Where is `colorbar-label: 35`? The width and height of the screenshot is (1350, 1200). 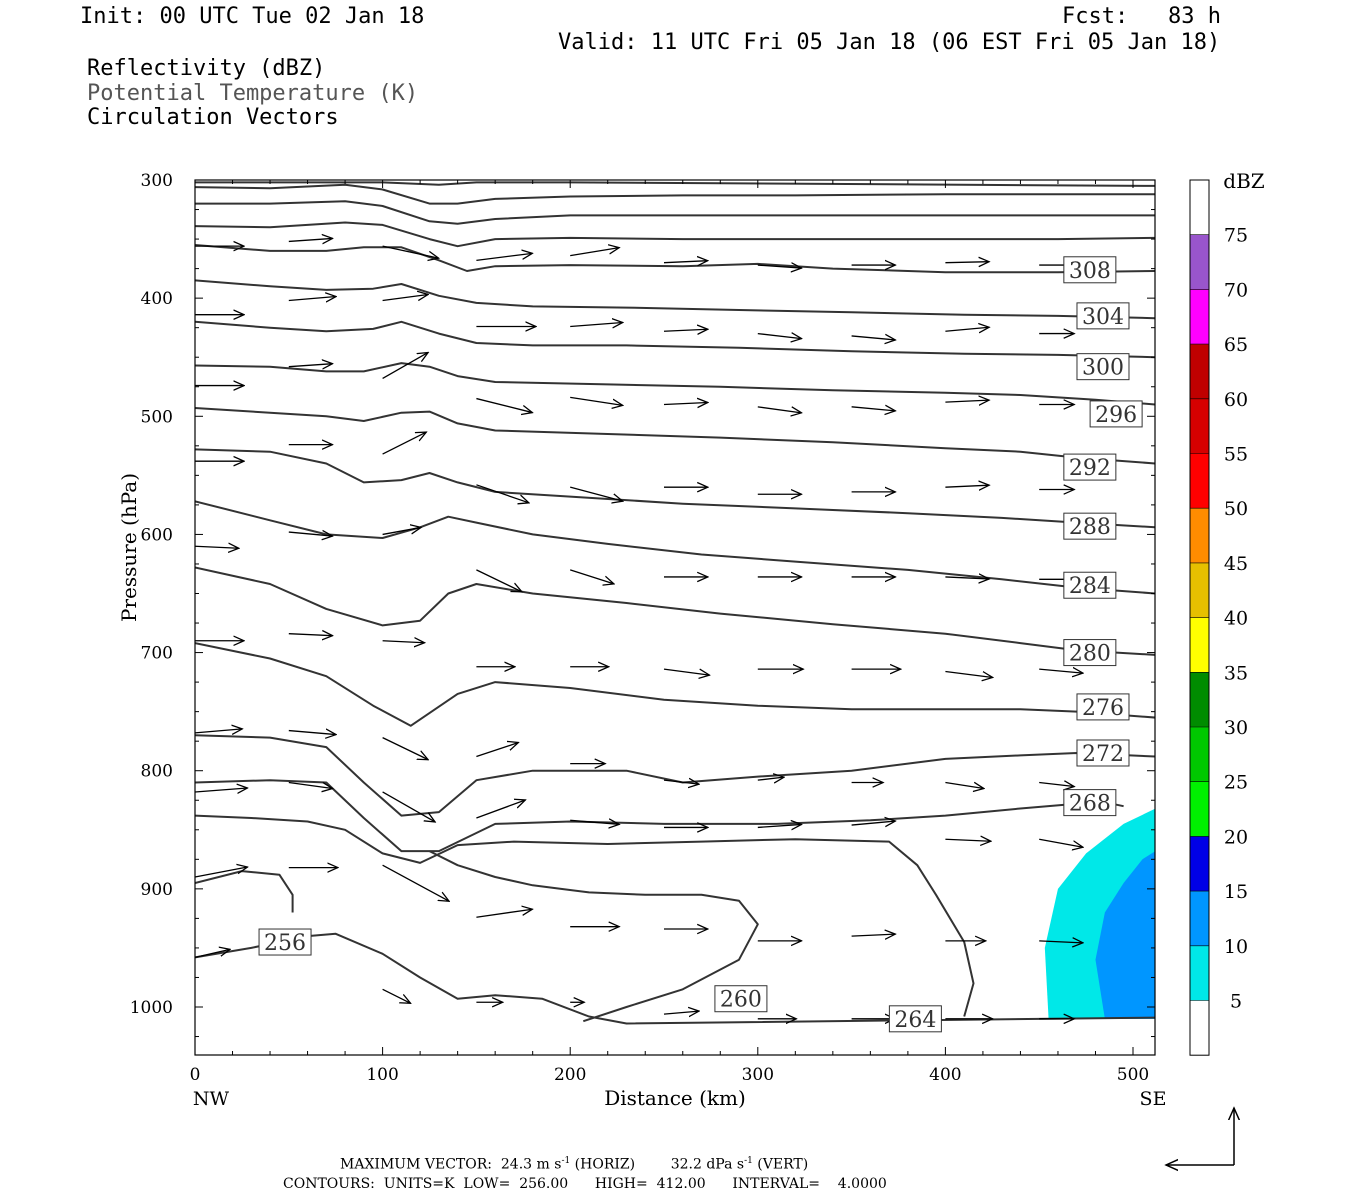 colorbar-label: 35 is located at coordinates (1236, 673).